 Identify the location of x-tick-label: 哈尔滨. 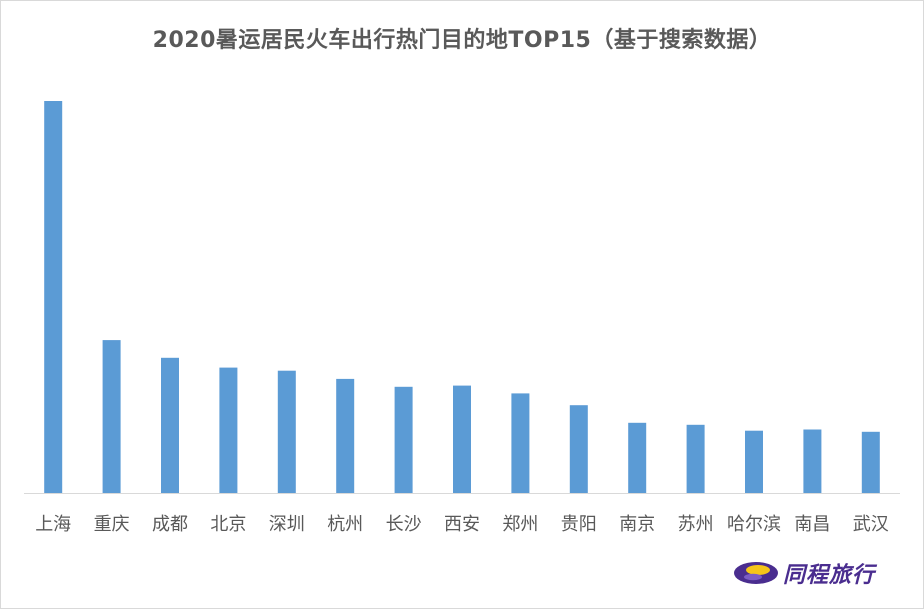
(754, 524).